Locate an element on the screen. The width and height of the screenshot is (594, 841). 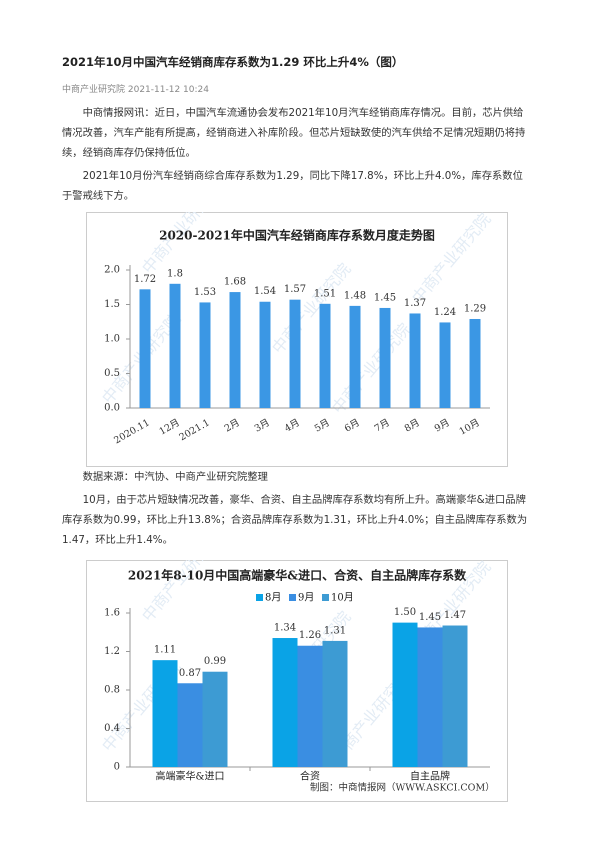
data-label: 1.53 is located at coordinates (205, 292).